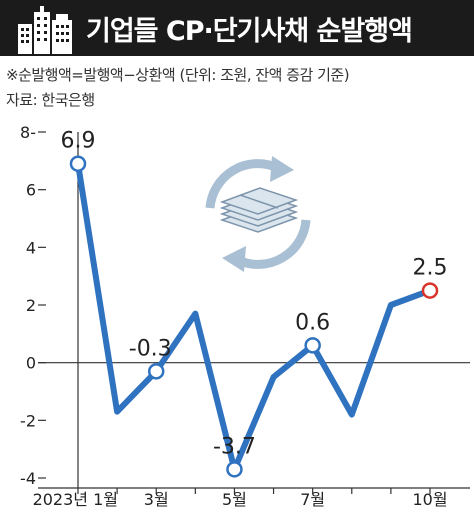  What do you see at coordinates (31, 363) in the screenshot?
I see `y-tick-label: 0` at bounding box center [31, 363].